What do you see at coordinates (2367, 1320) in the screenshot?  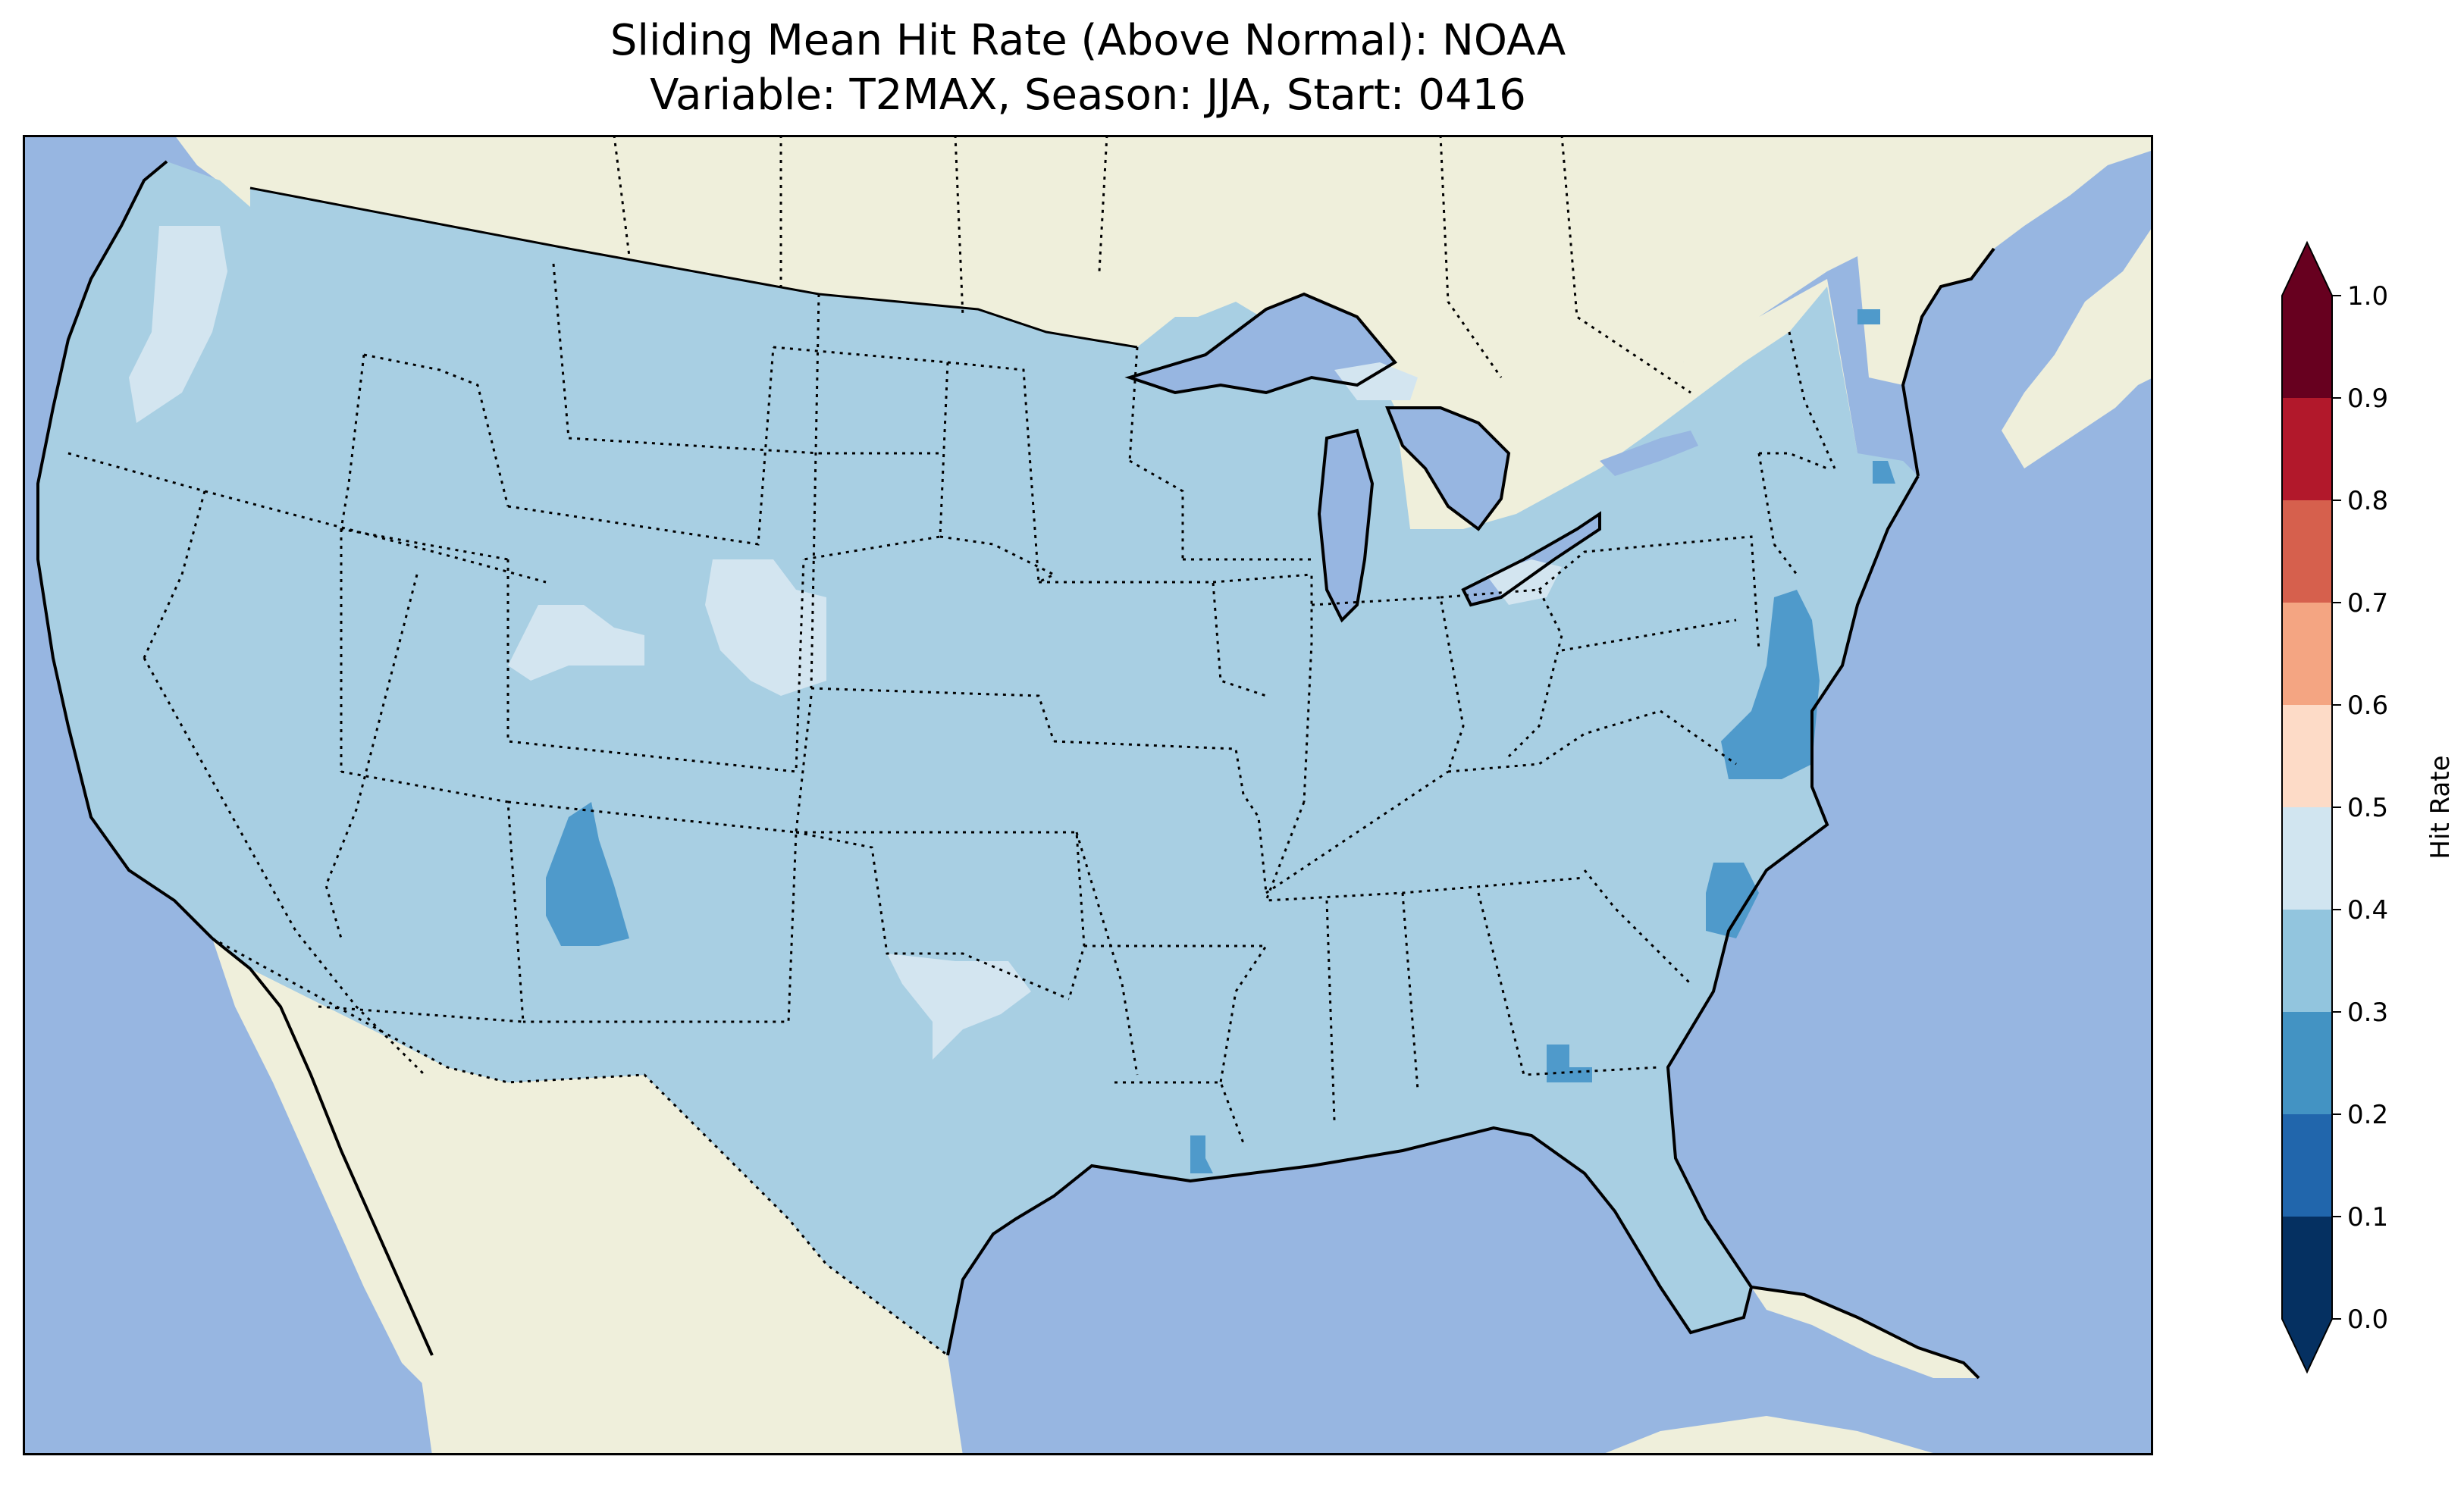 I see `colorbar-tick-label: 0.0` at bounding box center [2367, 1320].